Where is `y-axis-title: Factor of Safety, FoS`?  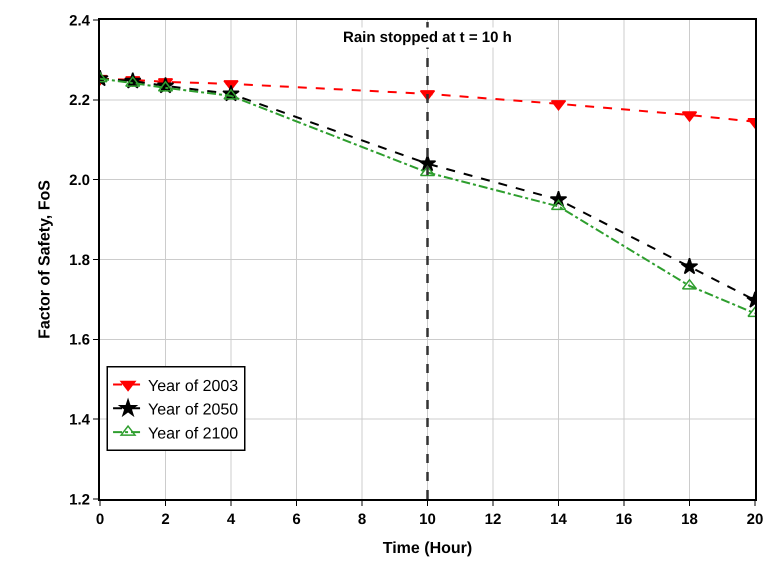
y-axis-title: Factor of Safety, FoS is located at coordinates (45, 259).